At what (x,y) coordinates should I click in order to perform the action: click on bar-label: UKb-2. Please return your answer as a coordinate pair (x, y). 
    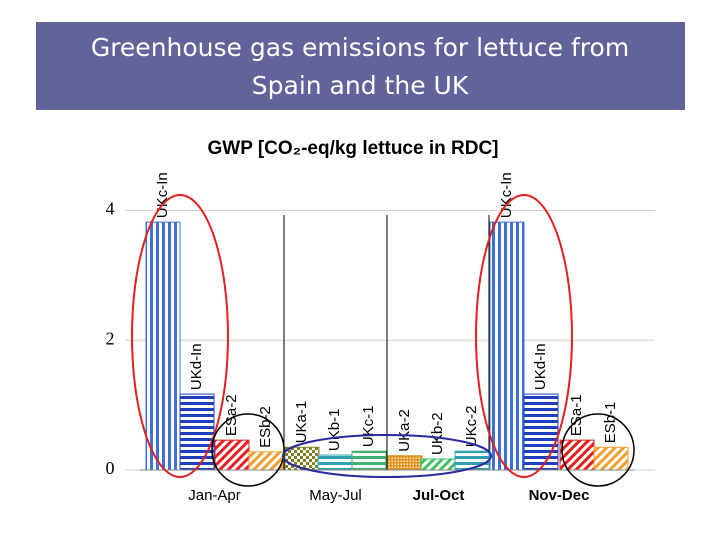
    Looking at the image, I should click on (437, 433).